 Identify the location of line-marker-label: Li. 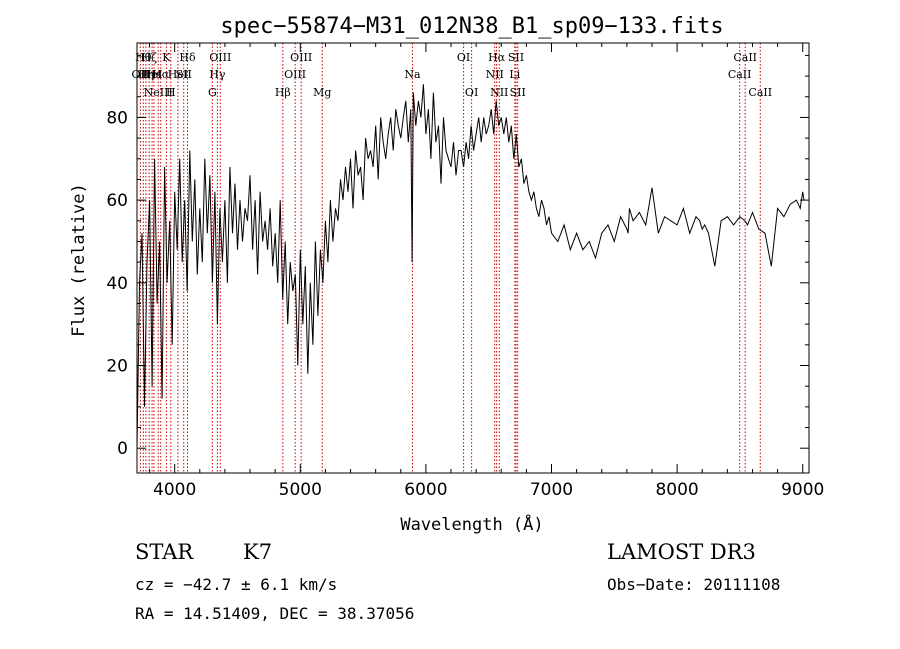
(514, 74).